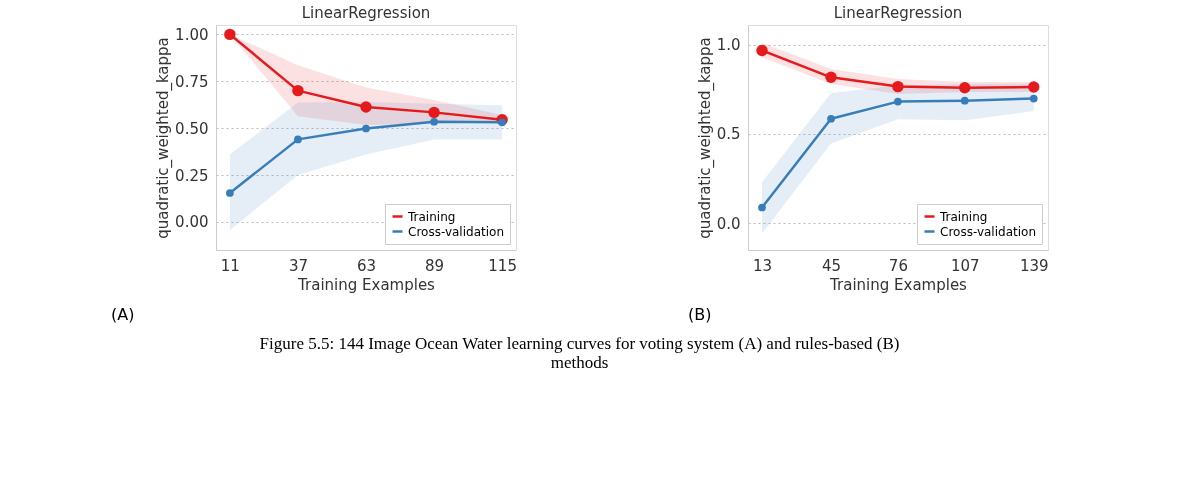 Image resolution: width=1196 pixels, height=480 pixels. Describe the element at coordinates (728, 134) in the screenshot. I see `y-tick-label: 0.5` at that location.